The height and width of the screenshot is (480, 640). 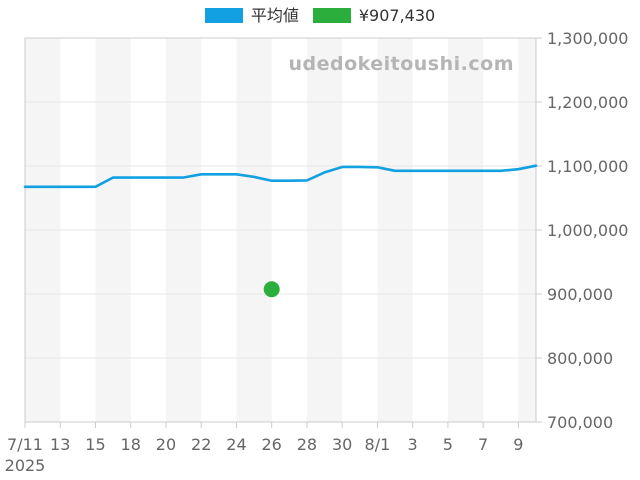 What do you see at coordinates (587, 102) in the screenshot?
I see `svg-text: 1,200,000` at bounding box center [587, 102].